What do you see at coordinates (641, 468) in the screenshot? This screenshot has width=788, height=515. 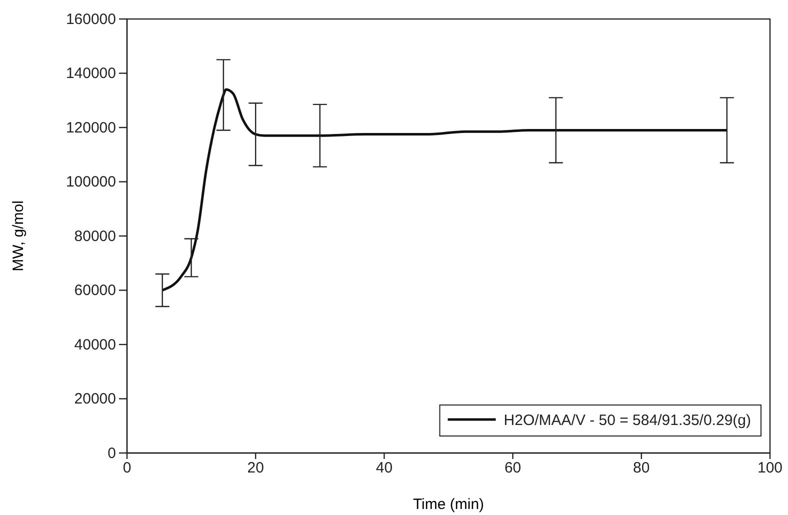 I see `x-tick-label: 80` at bounding box center [641, 468].